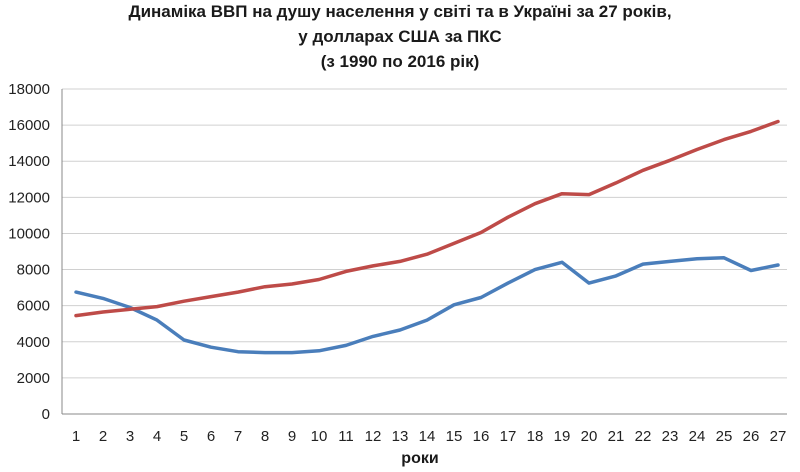 The image size is (800, 472). What do you see at coordinates (33, 378) in the screenshot?
I see `y-tick-label: 2000` at bounding box center [33, 378].